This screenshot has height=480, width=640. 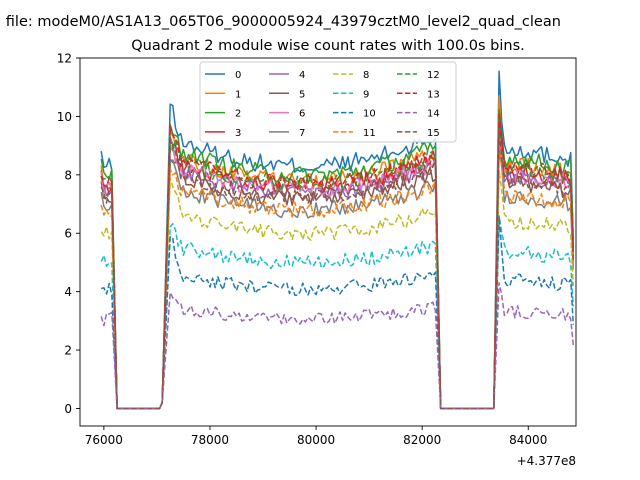 What do you see at coordinates (328, 102) in the screenshot?
I see `legend-box` at bounding box center [328, 102].